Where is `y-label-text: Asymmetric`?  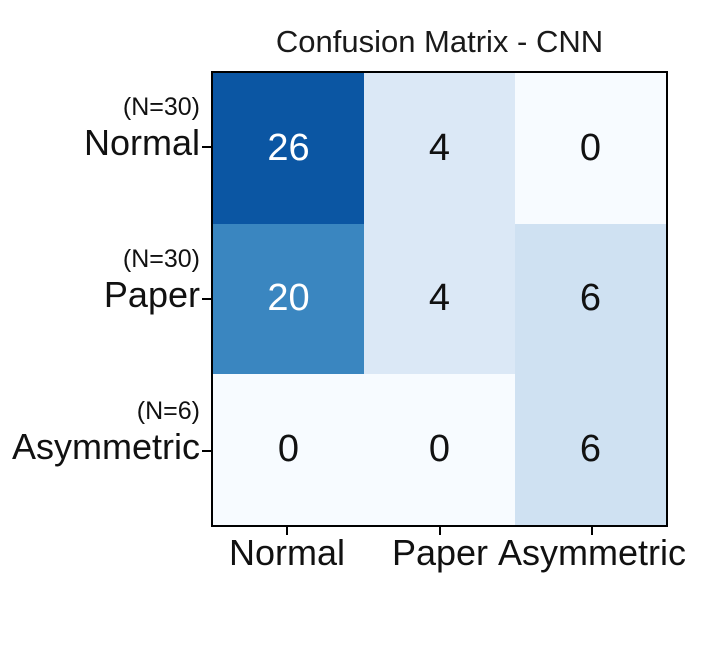 y-label-text: Asymmetric is located at coordinates (106, 446).